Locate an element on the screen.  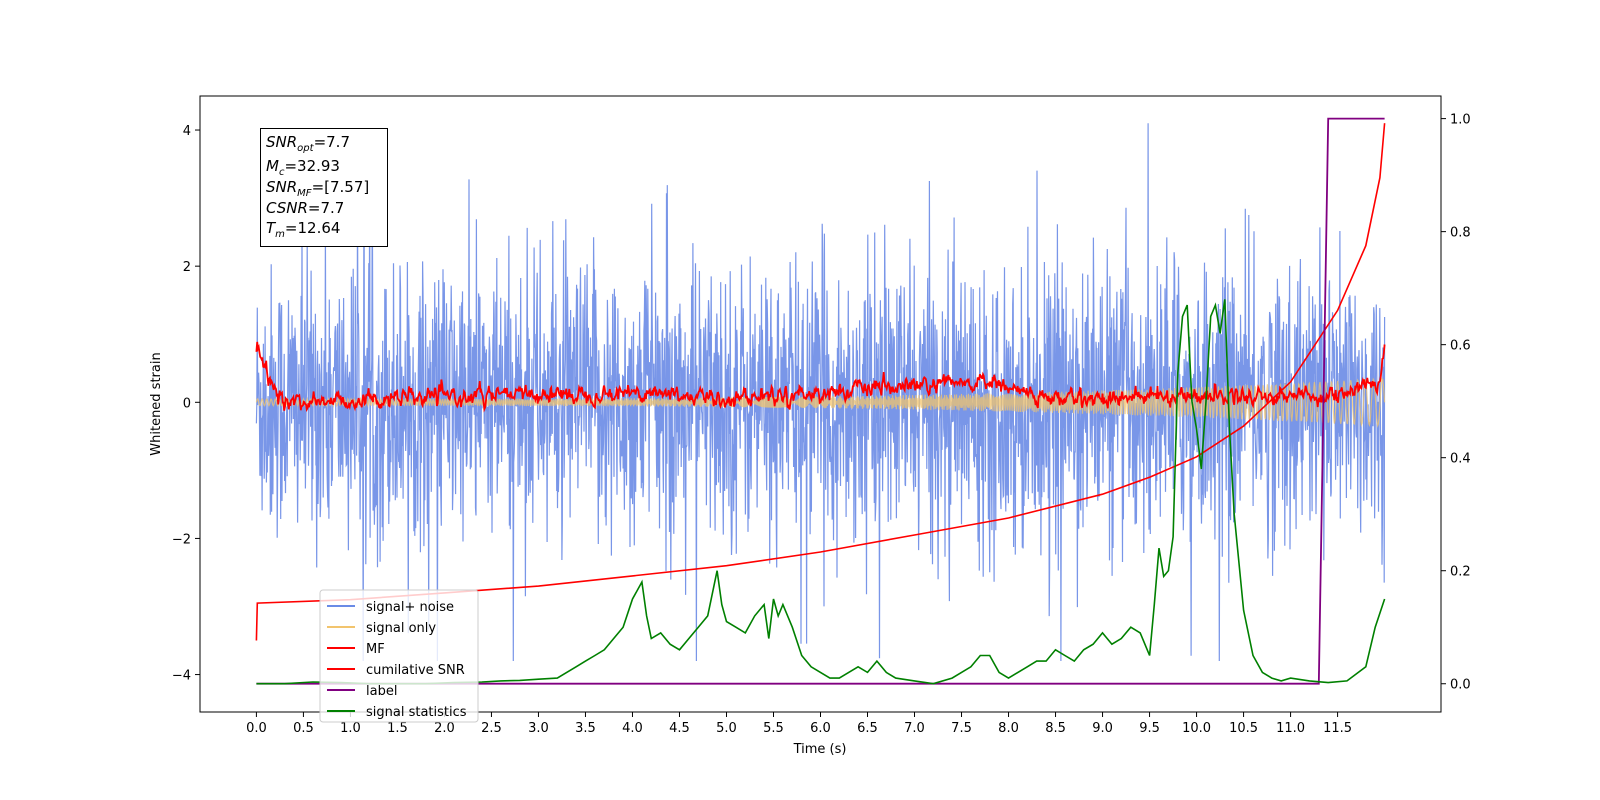
y-tick-label: −2 is located at coordinates (181, 539).